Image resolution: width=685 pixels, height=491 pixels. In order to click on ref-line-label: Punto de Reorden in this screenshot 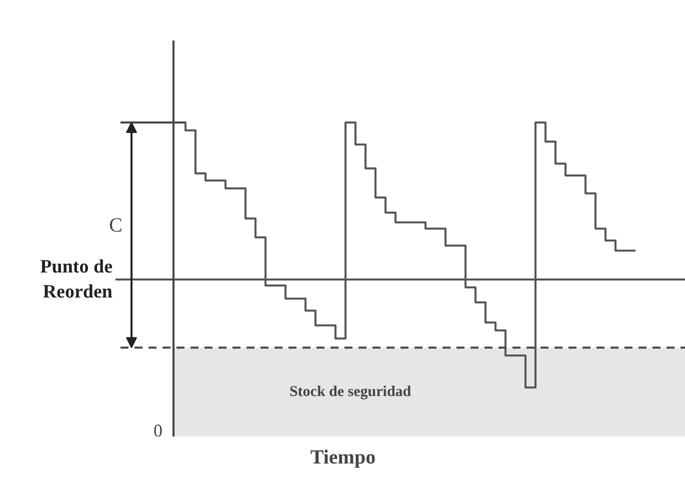, I will do `click(76, 279)`.